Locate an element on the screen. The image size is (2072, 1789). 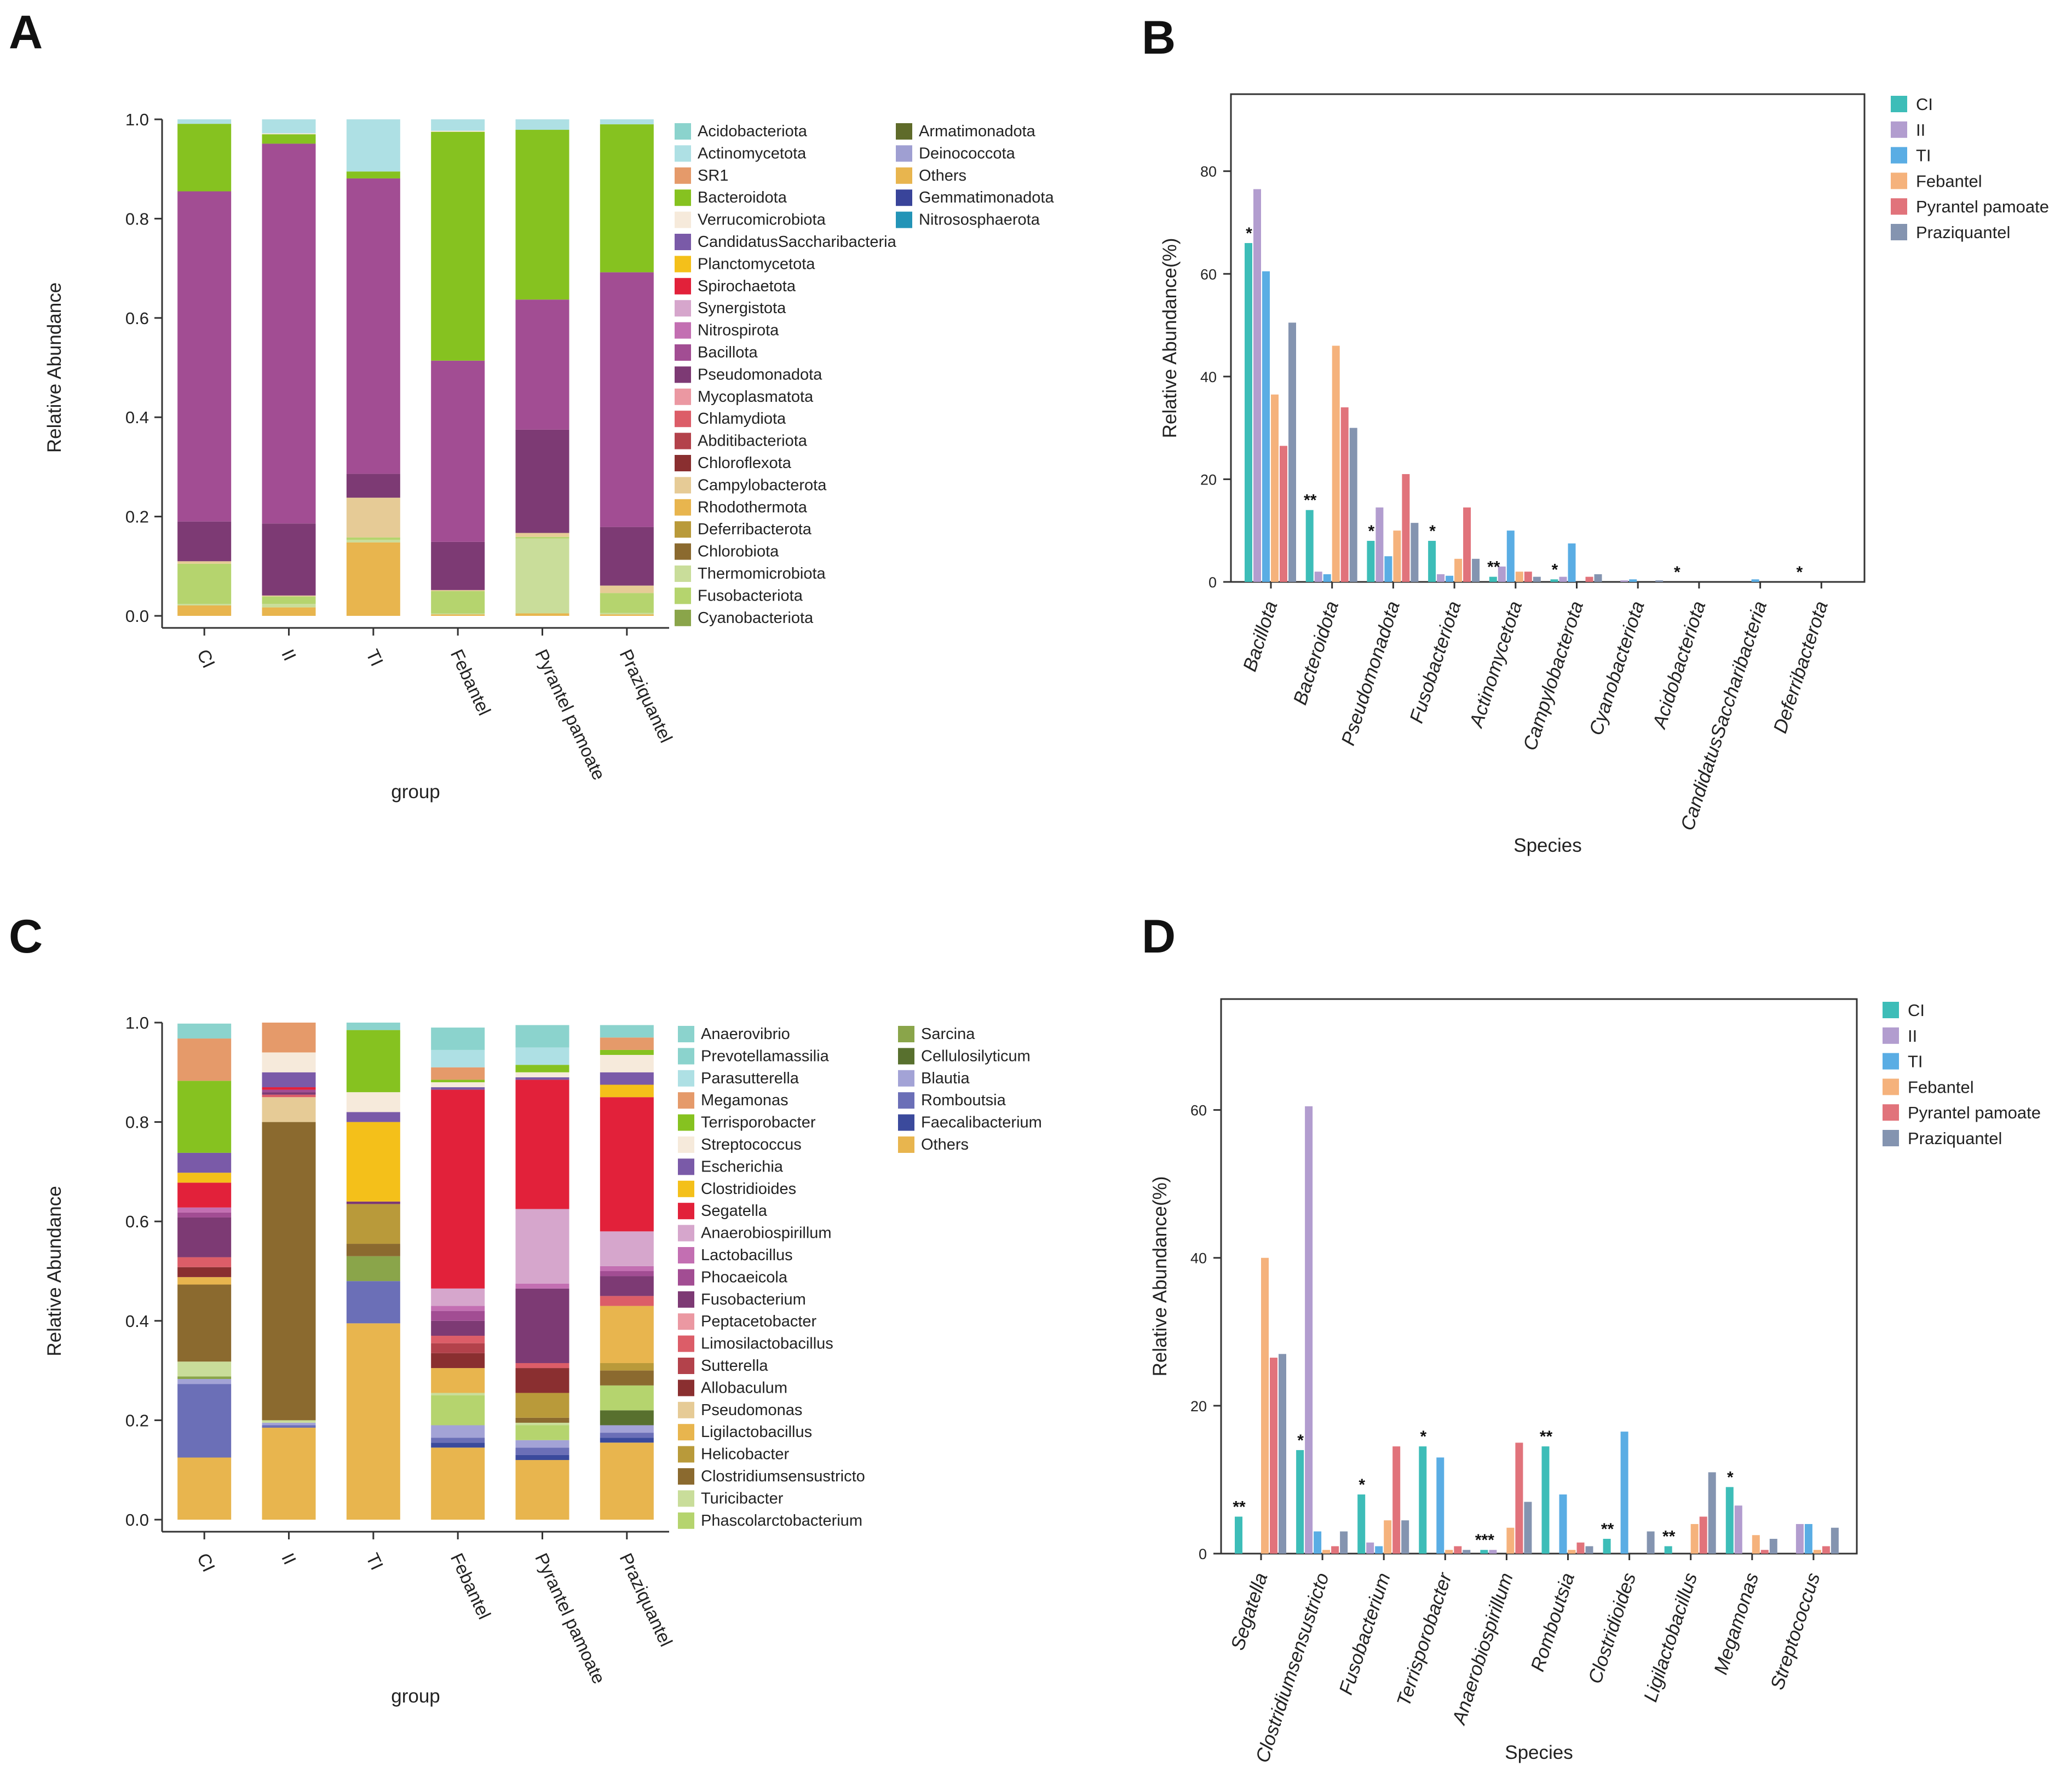
legend-label: Praziquantel is located at coordinates (1963, 232).